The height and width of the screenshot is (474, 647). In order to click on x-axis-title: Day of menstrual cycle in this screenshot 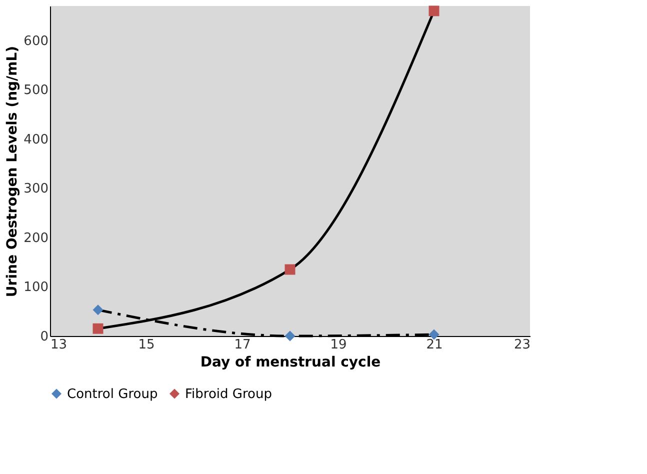, I will do `click(290, 362)`.